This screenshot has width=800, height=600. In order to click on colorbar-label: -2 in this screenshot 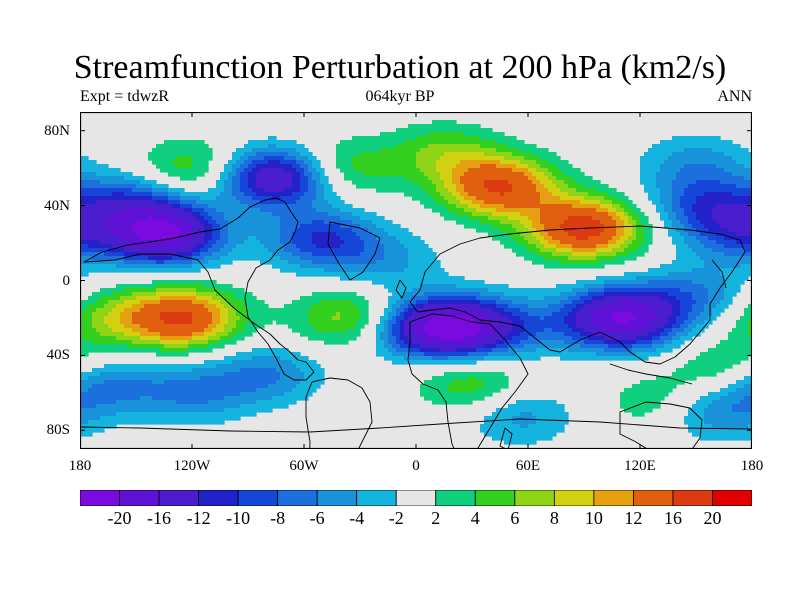, I will do `click(396, 518)`.